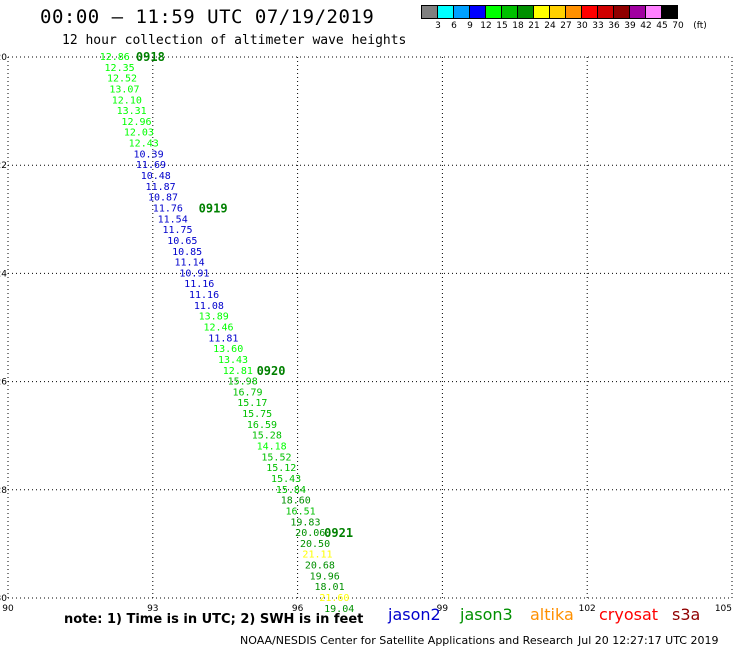 The image size is (740, 650). Describe the element at coordinates (291, 490) in the screenshot. I see `wave-height-label: 15.84` at that location.